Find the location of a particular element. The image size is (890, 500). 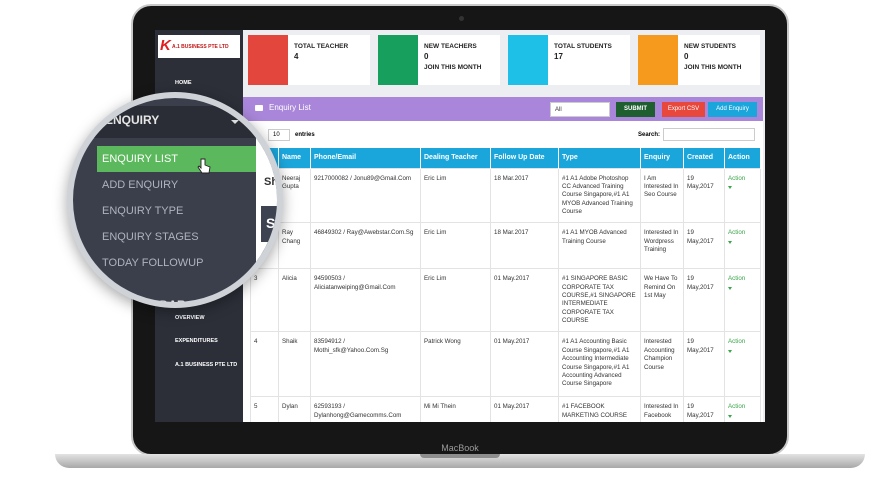

menu-item: EXPENDITURES is located at coordinates (196, 341).